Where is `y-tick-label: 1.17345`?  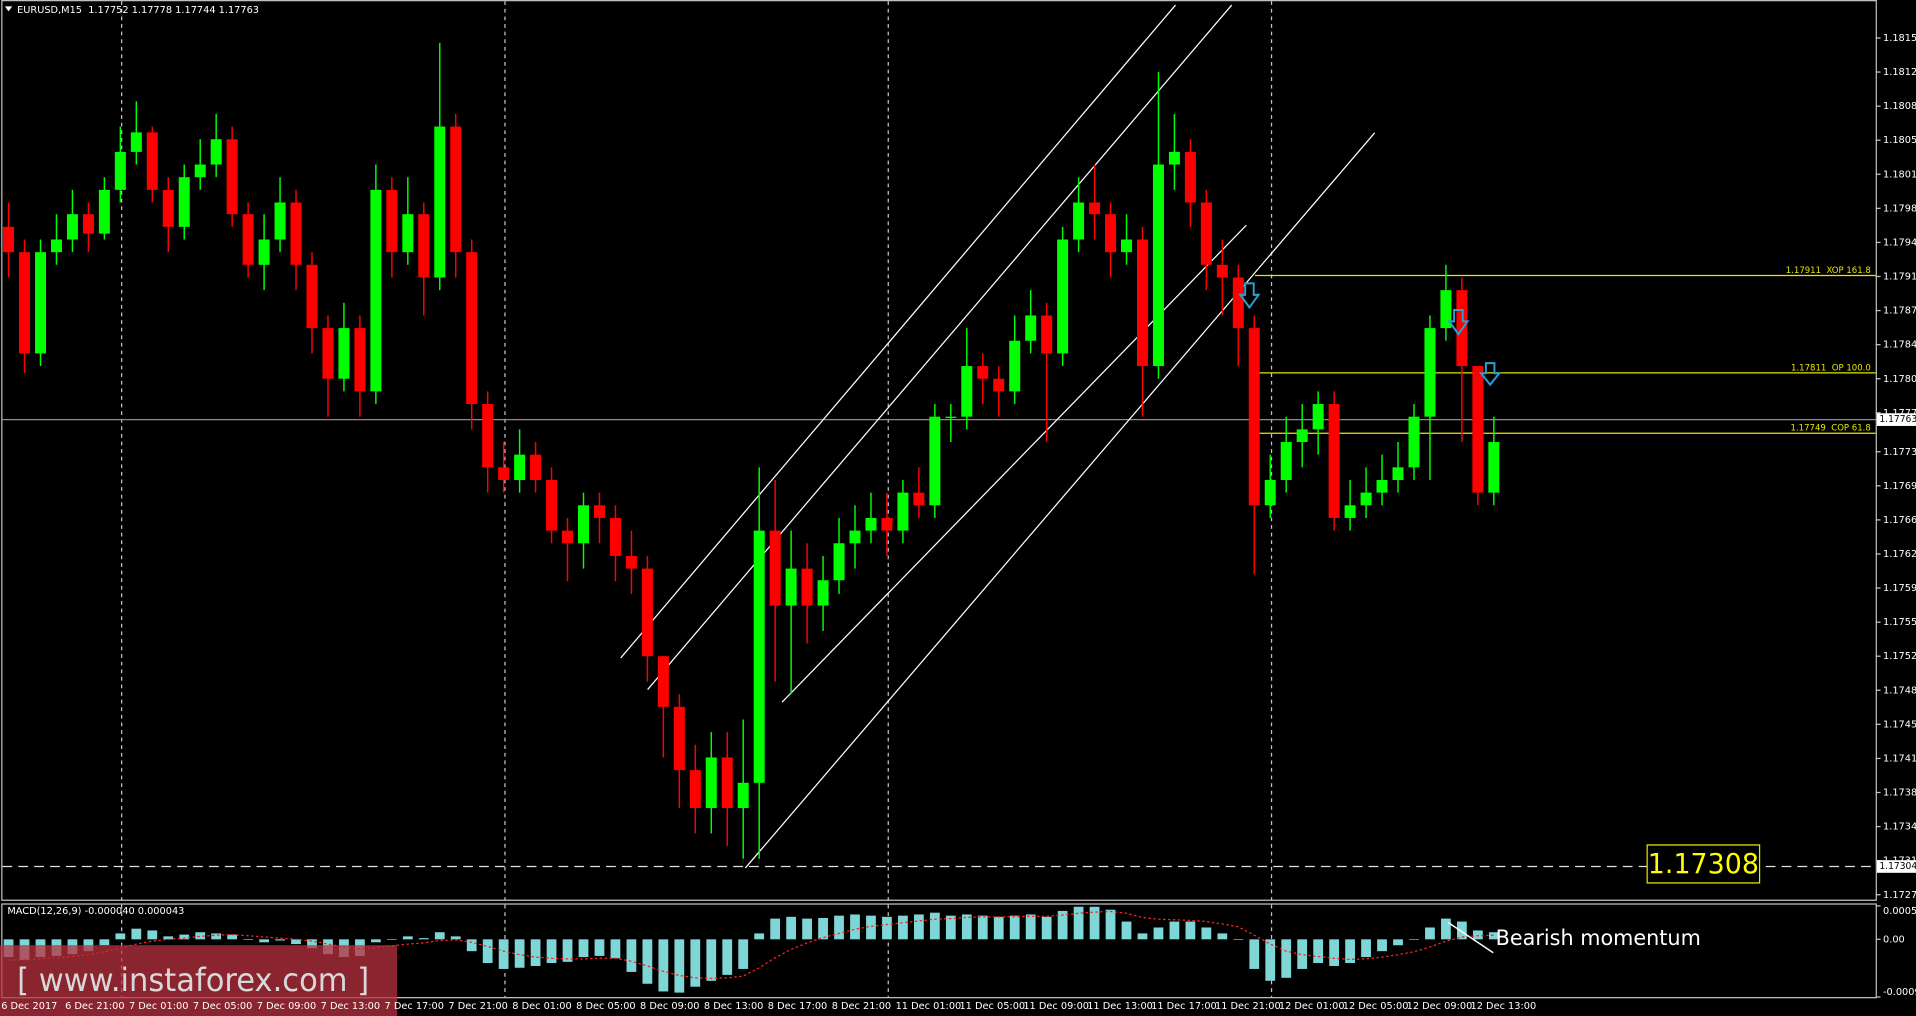
y-tick-label: 1.17345 is located at coordinates (1899, 826).